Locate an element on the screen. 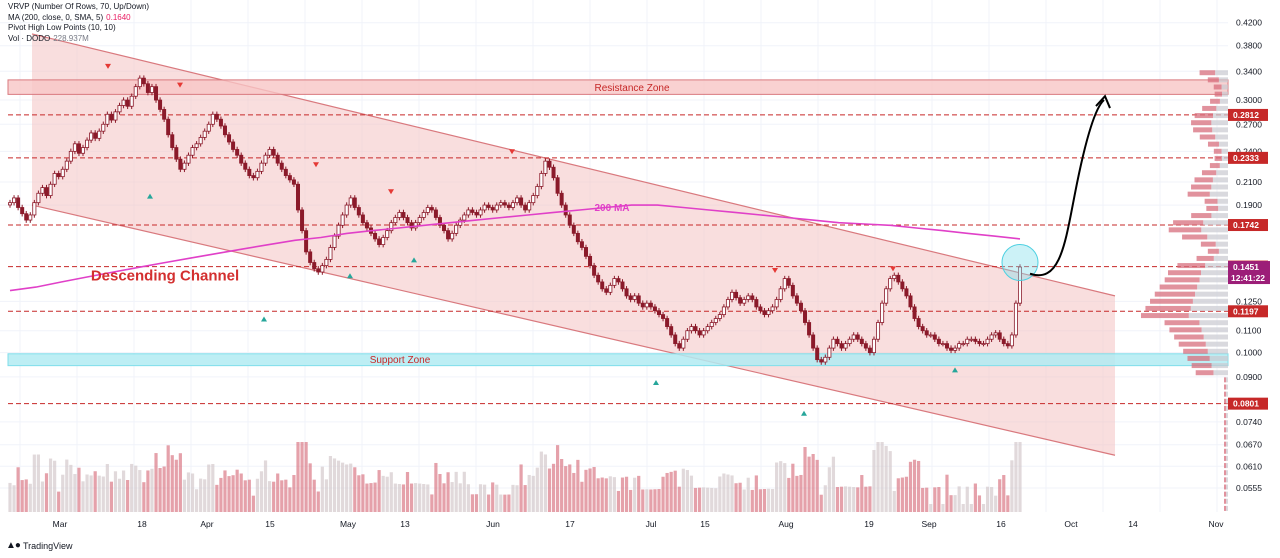  legend-volume: Vol · DODO 228.937M is located at coordinates (48, 38).